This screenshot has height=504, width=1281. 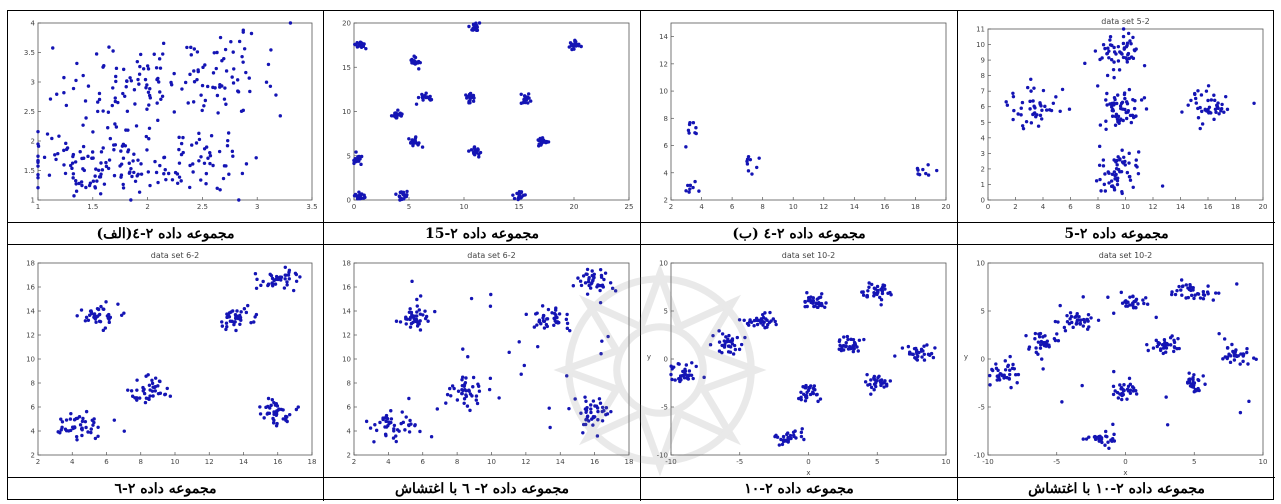 What do you see at coordinates (33, 83) in the screenshot?
I see `y-tick-label: 3` at bounding box center [33, 83].